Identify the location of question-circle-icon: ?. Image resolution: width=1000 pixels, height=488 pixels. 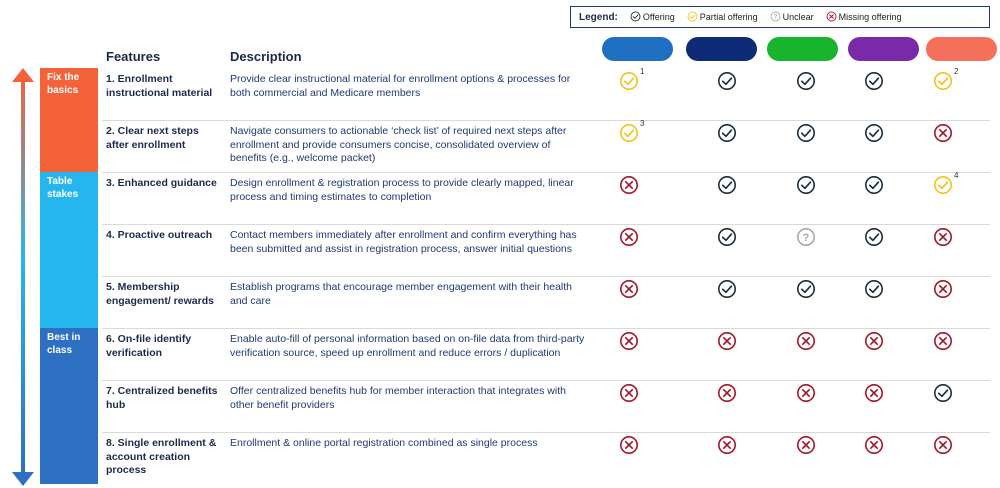
(806, 237).